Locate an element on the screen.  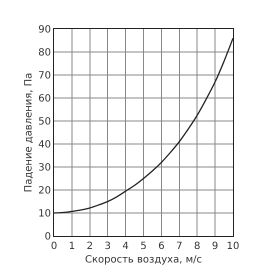
y-tick-label: 0 is located at coordinates (47, 237).